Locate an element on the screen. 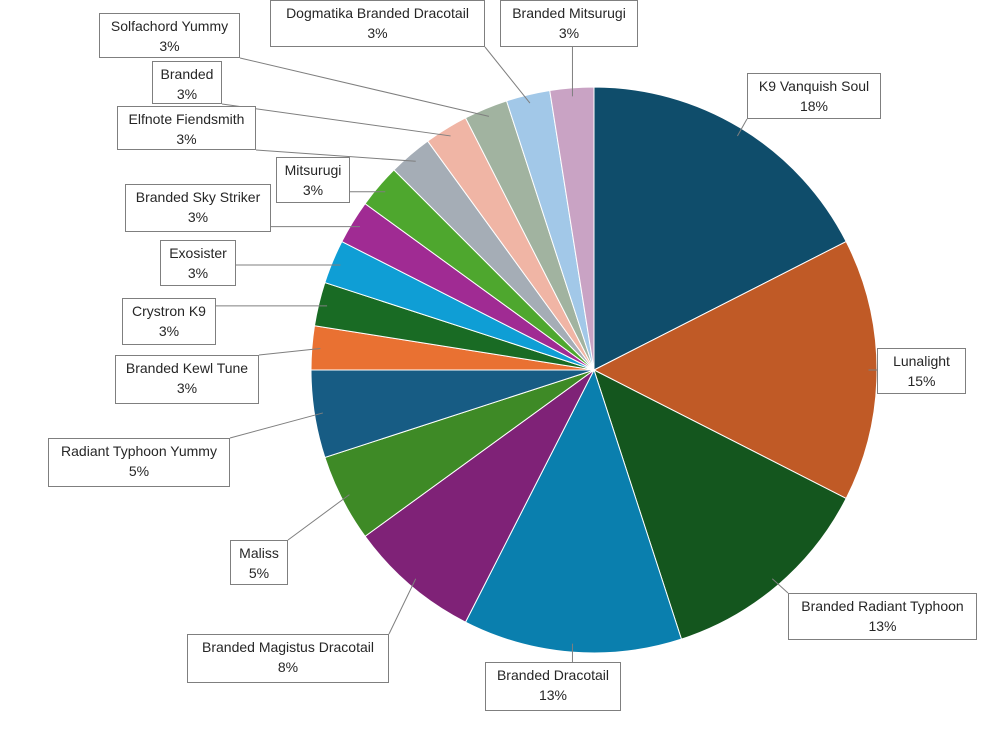  data-label: Lunalight 15% is located at coordinates (921, 371).